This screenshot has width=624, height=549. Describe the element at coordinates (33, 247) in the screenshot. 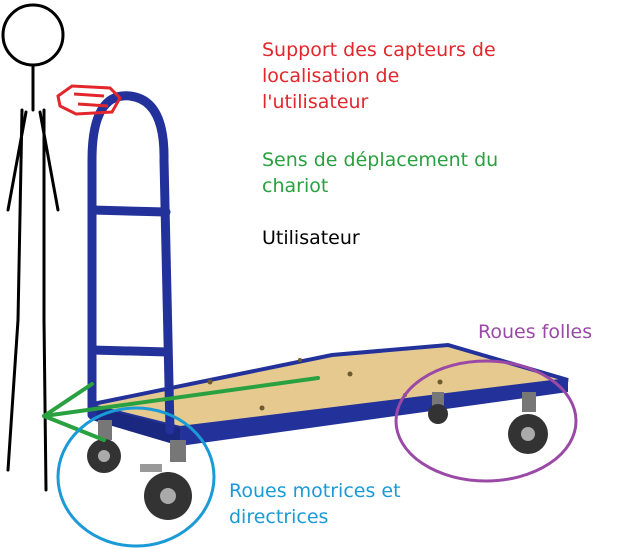

I see `stick-figure-user-icon` at that location.